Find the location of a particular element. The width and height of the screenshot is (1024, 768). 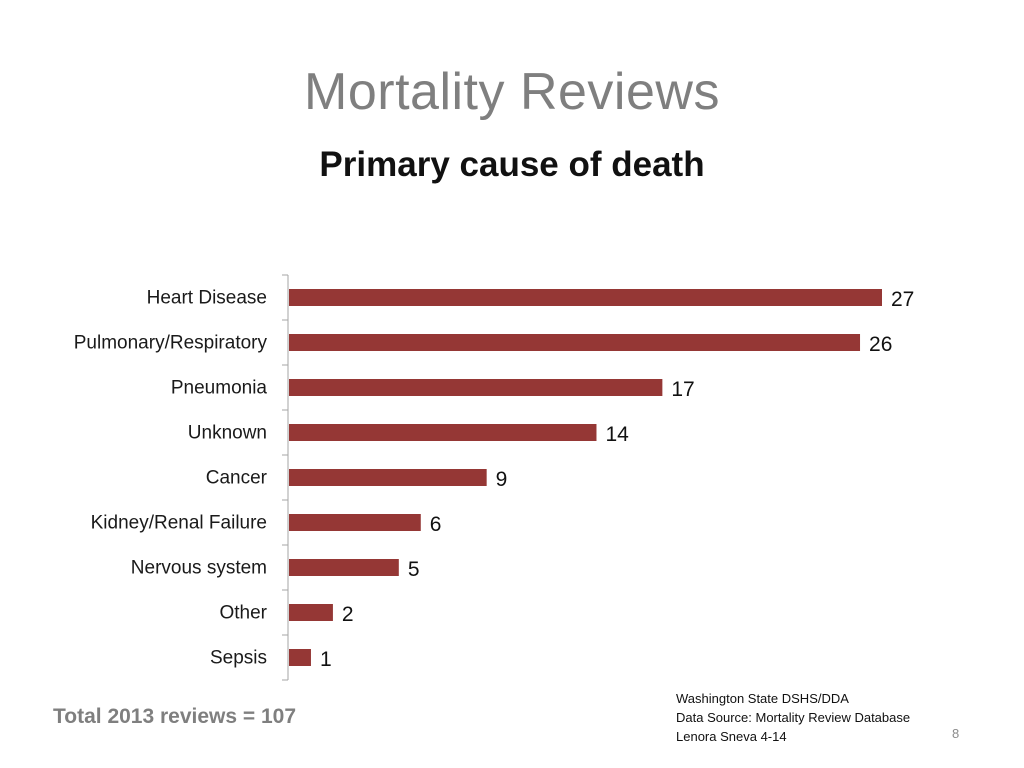

source-line-database: Data Source: Mortality Review Database is located at coordinates (793, 717).